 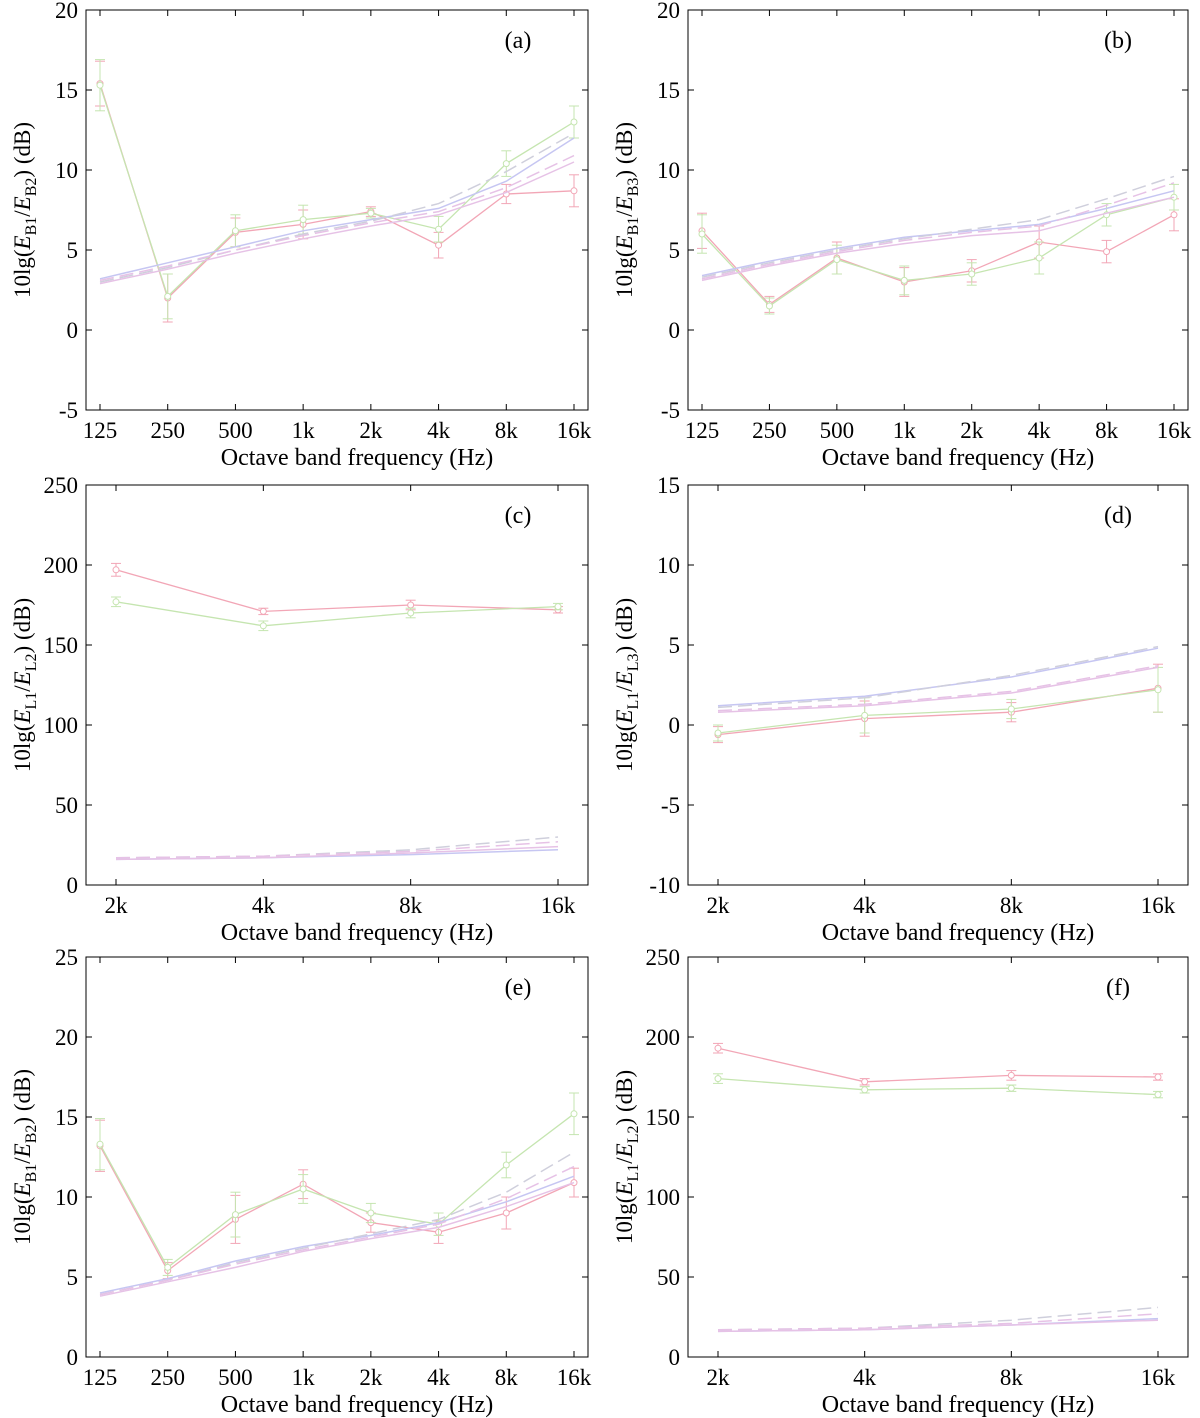 I want to click on y-tick-label: 10, so click(x=66, y=170).